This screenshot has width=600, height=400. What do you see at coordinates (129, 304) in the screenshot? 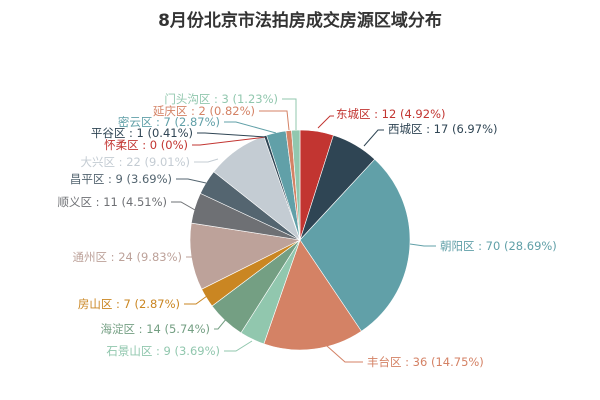
I see `slice-label: 房山区 : 7 (2.87%)` at bounding box center [129, 304].